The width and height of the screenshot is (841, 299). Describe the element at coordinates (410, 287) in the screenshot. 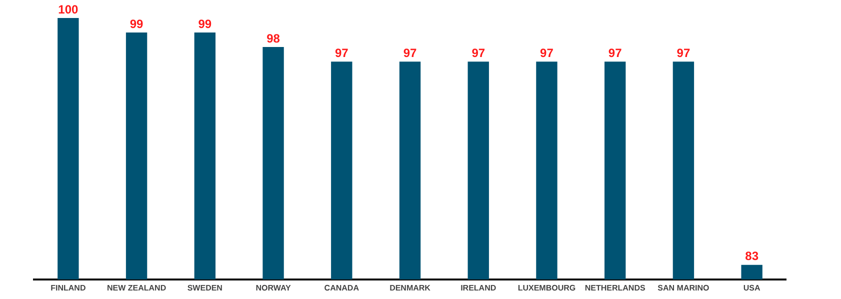

I see `x-tick-label: DENMARK` at that location.